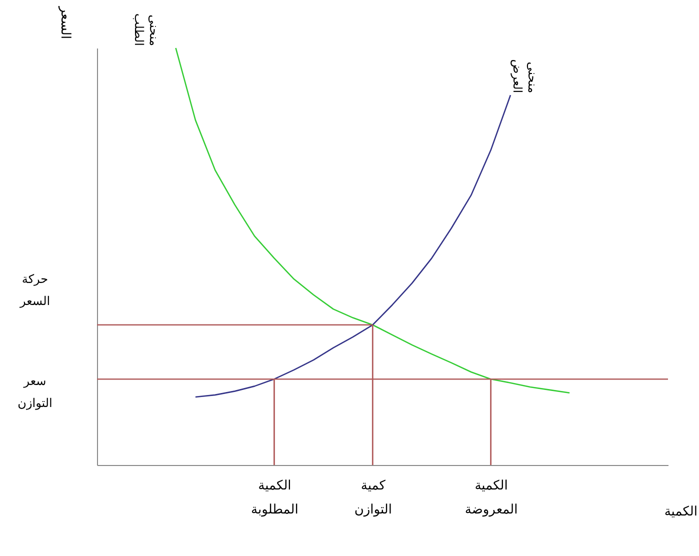 Image resolution: width=699 pixels, height=556 pixels. Describe the element at coordinates (491, 498) in the screenshot. I see `x-tick-label: الكمية المعروضة` at that location.